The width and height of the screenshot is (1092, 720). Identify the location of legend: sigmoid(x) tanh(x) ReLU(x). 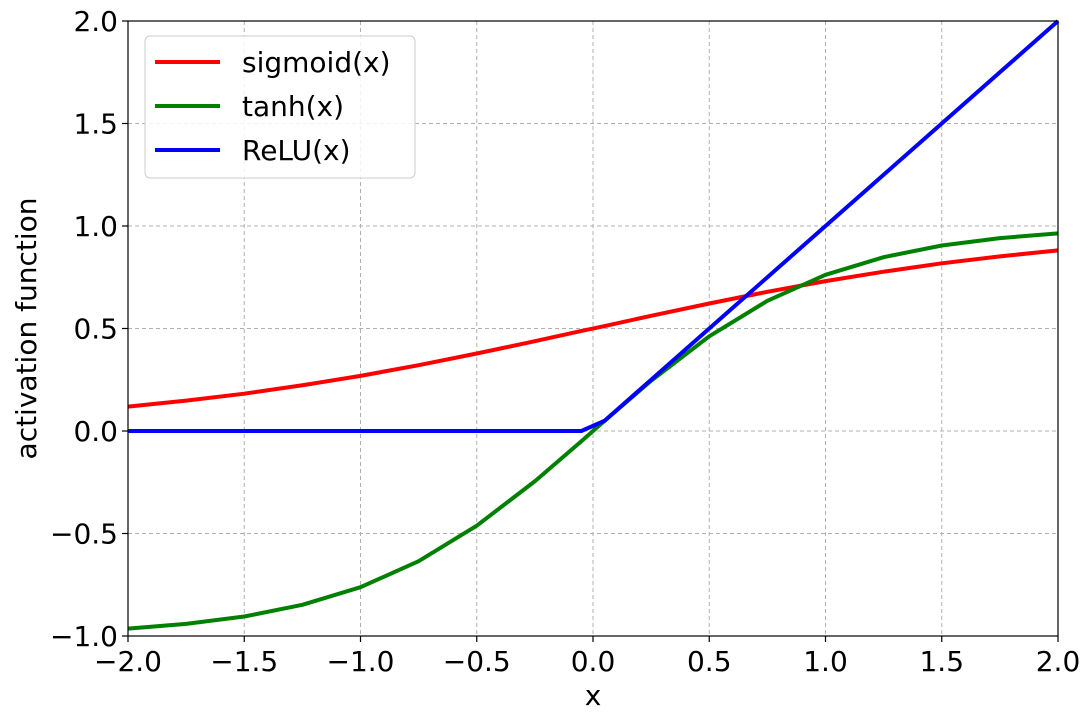
(280, 107).